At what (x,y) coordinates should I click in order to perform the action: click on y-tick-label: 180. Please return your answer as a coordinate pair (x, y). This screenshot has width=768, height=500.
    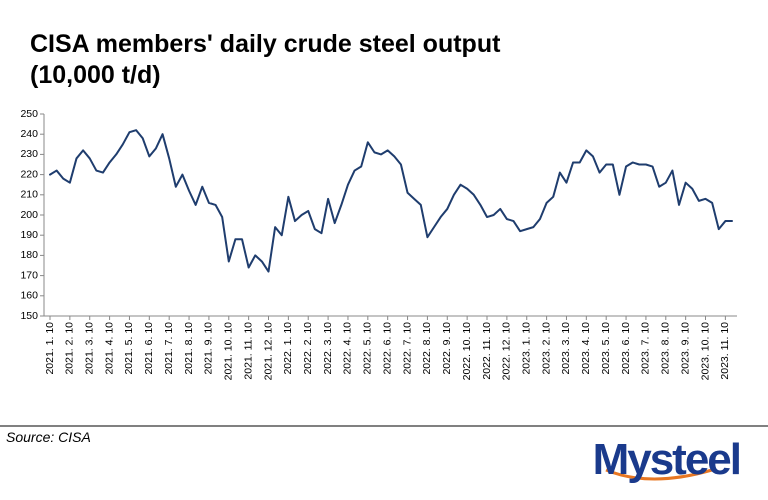
    Looking at the image, I should click on (29, 255).